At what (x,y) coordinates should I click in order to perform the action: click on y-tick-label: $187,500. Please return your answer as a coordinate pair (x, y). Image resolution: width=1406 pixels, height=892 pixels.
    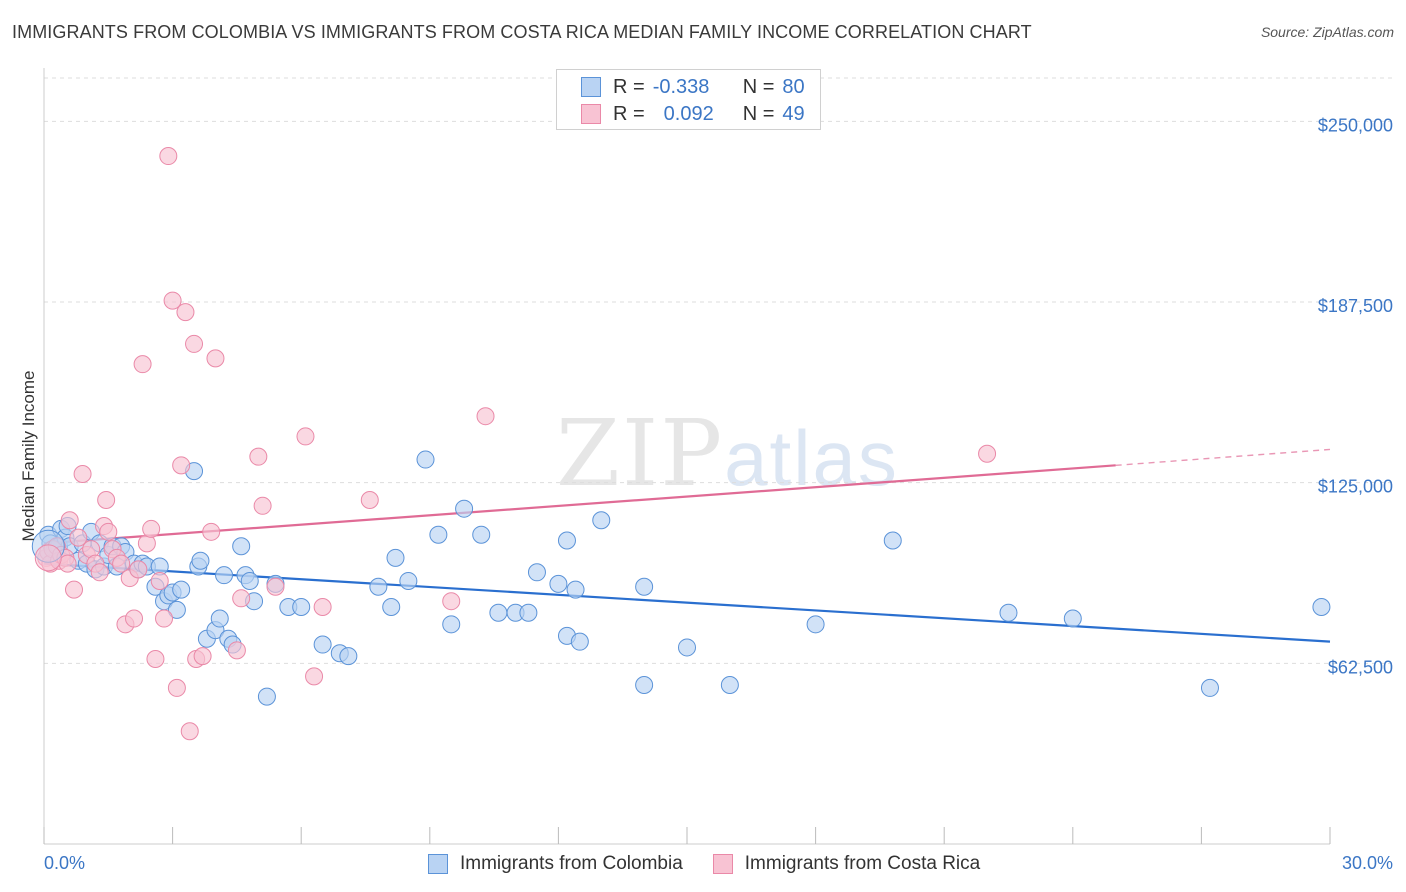
    Looking at the image, I should click on (1355, 306).